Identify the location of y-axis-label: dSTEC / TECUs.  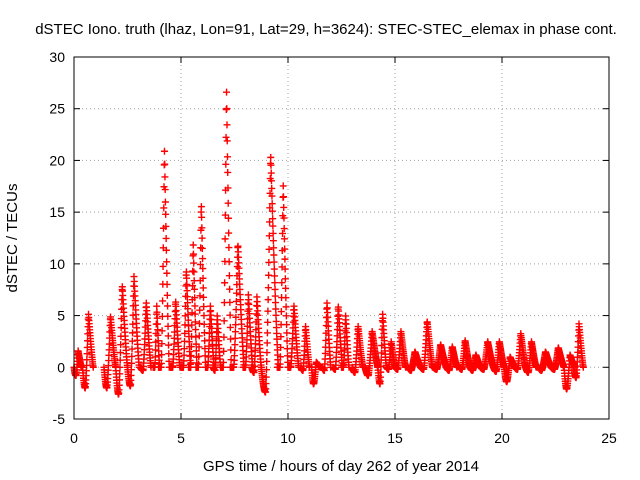
(12, 238).